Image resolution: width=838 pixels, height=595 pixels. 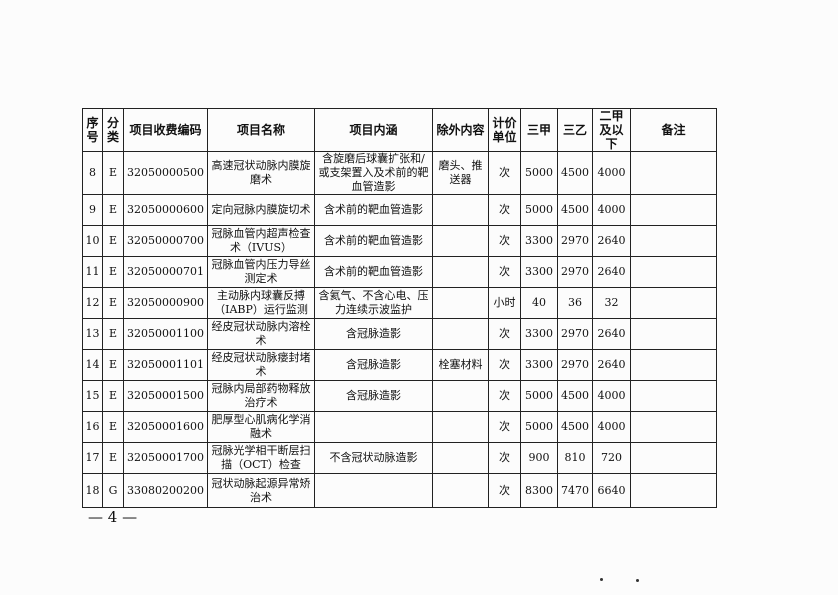 I want to click on table-cell: 14, so click(x=92, y=365).